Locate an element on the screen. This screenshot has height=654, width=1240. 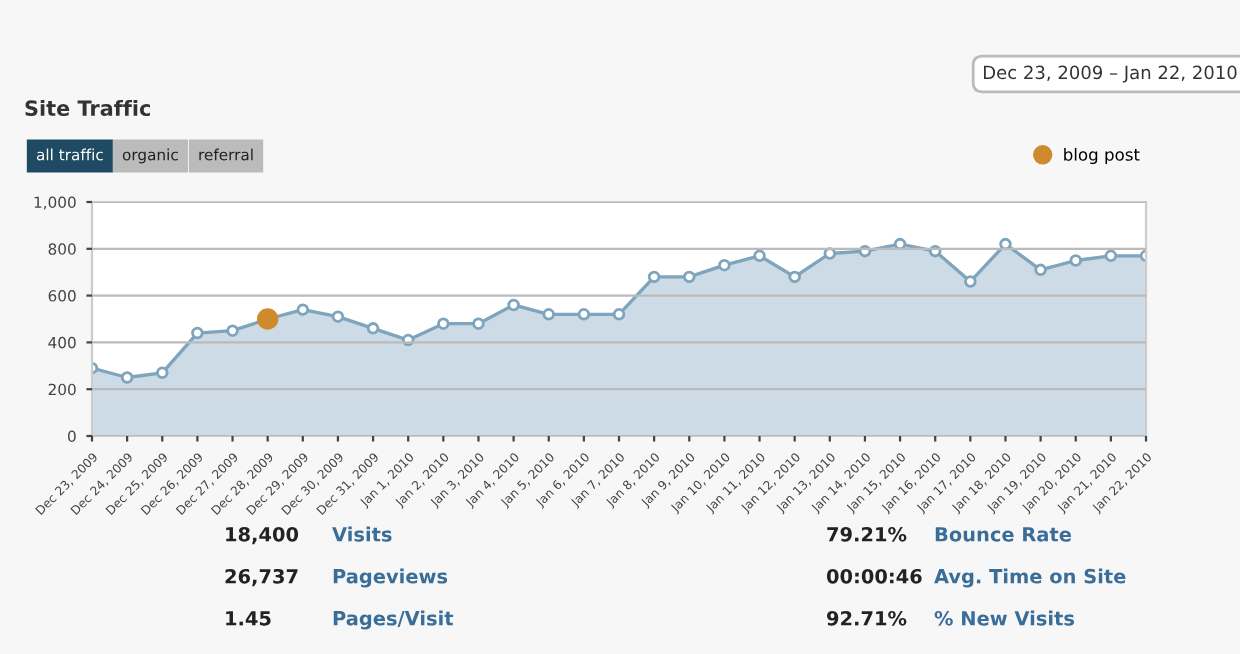
text: 18,400 is located at coordinates (262, 535).